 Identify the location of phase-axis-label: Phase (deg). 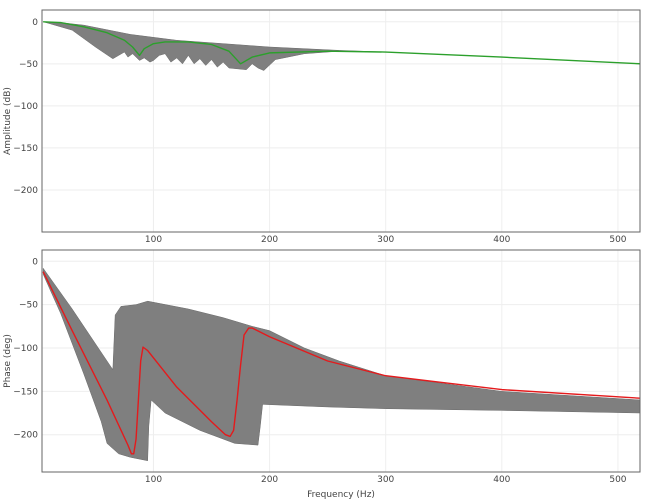
(8, 361).